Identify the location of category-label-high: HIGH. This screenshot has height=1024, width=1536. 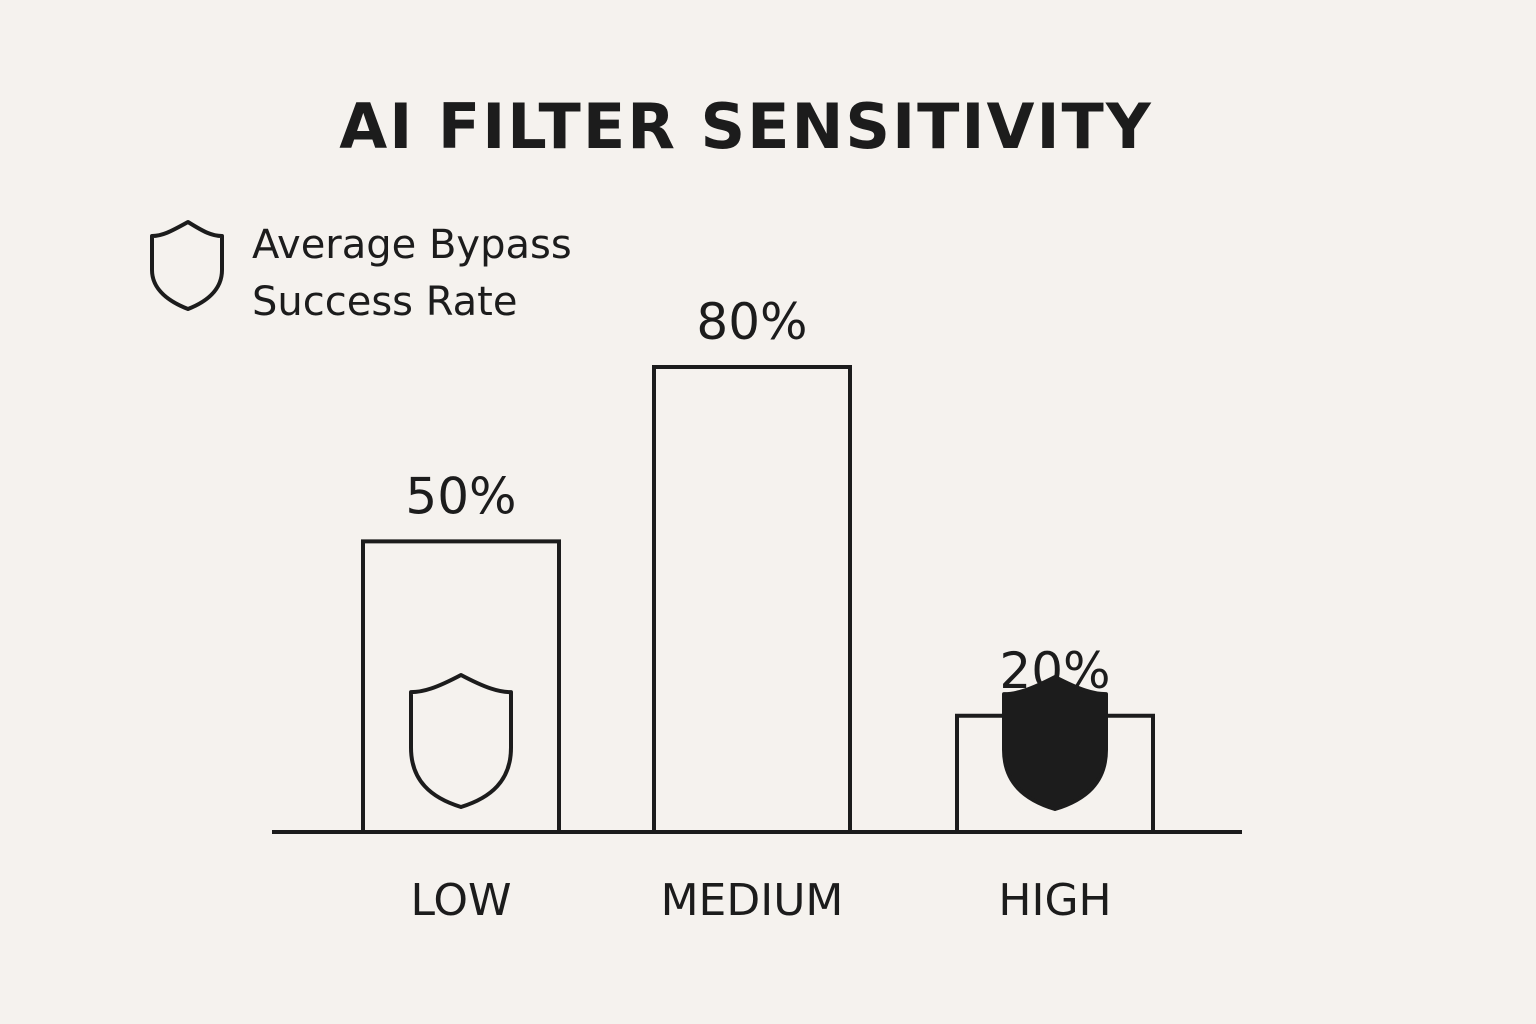
(1054, 900).